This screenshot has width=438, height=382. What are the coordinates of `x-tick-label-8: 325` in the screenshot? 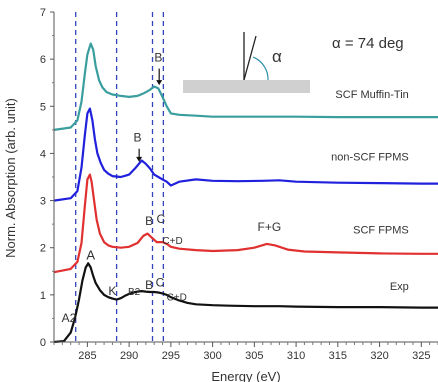 It's located at (421, 356).